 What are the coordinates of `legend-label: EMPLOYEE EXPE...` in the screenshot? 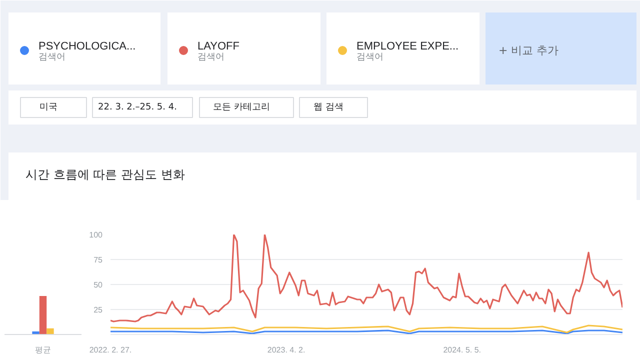 It's located at (407, 46).